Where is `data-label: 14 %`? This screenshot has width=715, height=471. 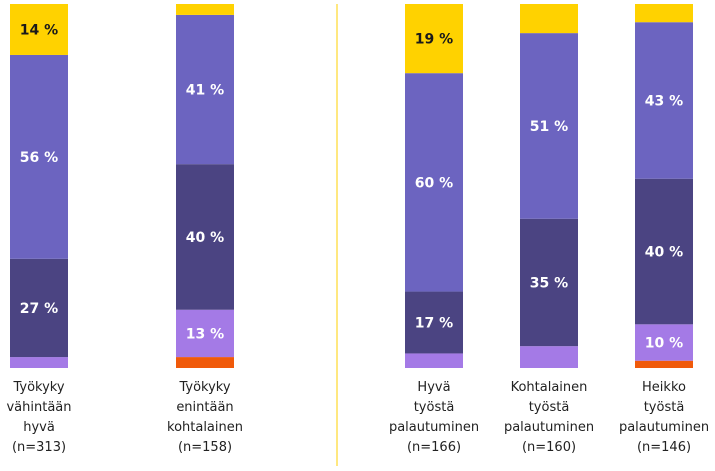
data-label: 14 % is located at coordinates (39, 30).